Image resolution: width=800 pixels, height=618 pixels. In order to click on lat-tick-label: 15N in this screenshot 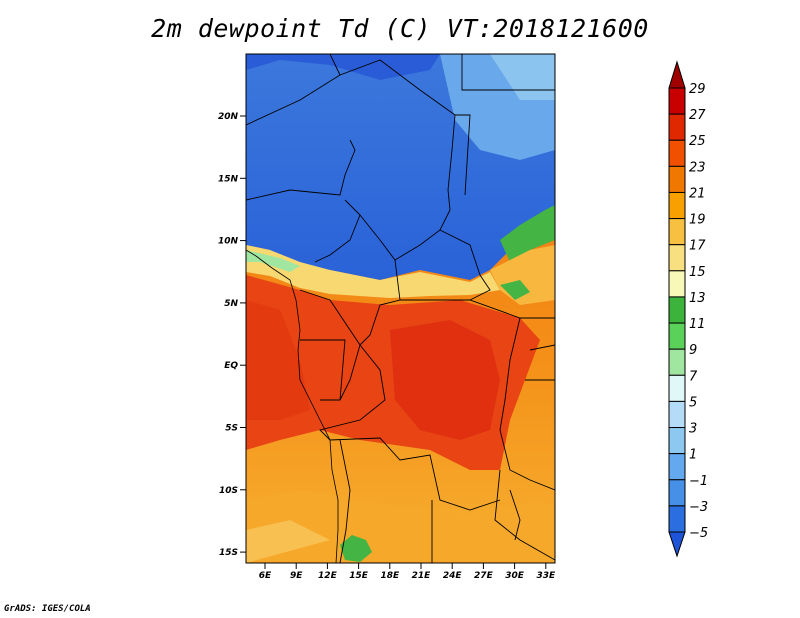, I will do `click(228, 179)`.